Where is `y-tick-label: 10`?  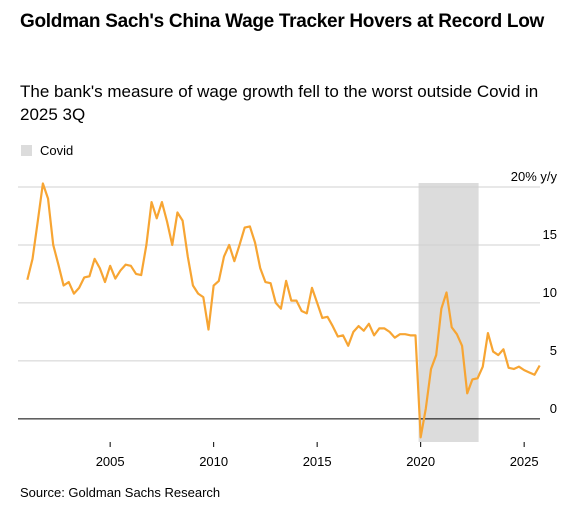
y-tick-label: 10 is located at coordinates (550, 292).